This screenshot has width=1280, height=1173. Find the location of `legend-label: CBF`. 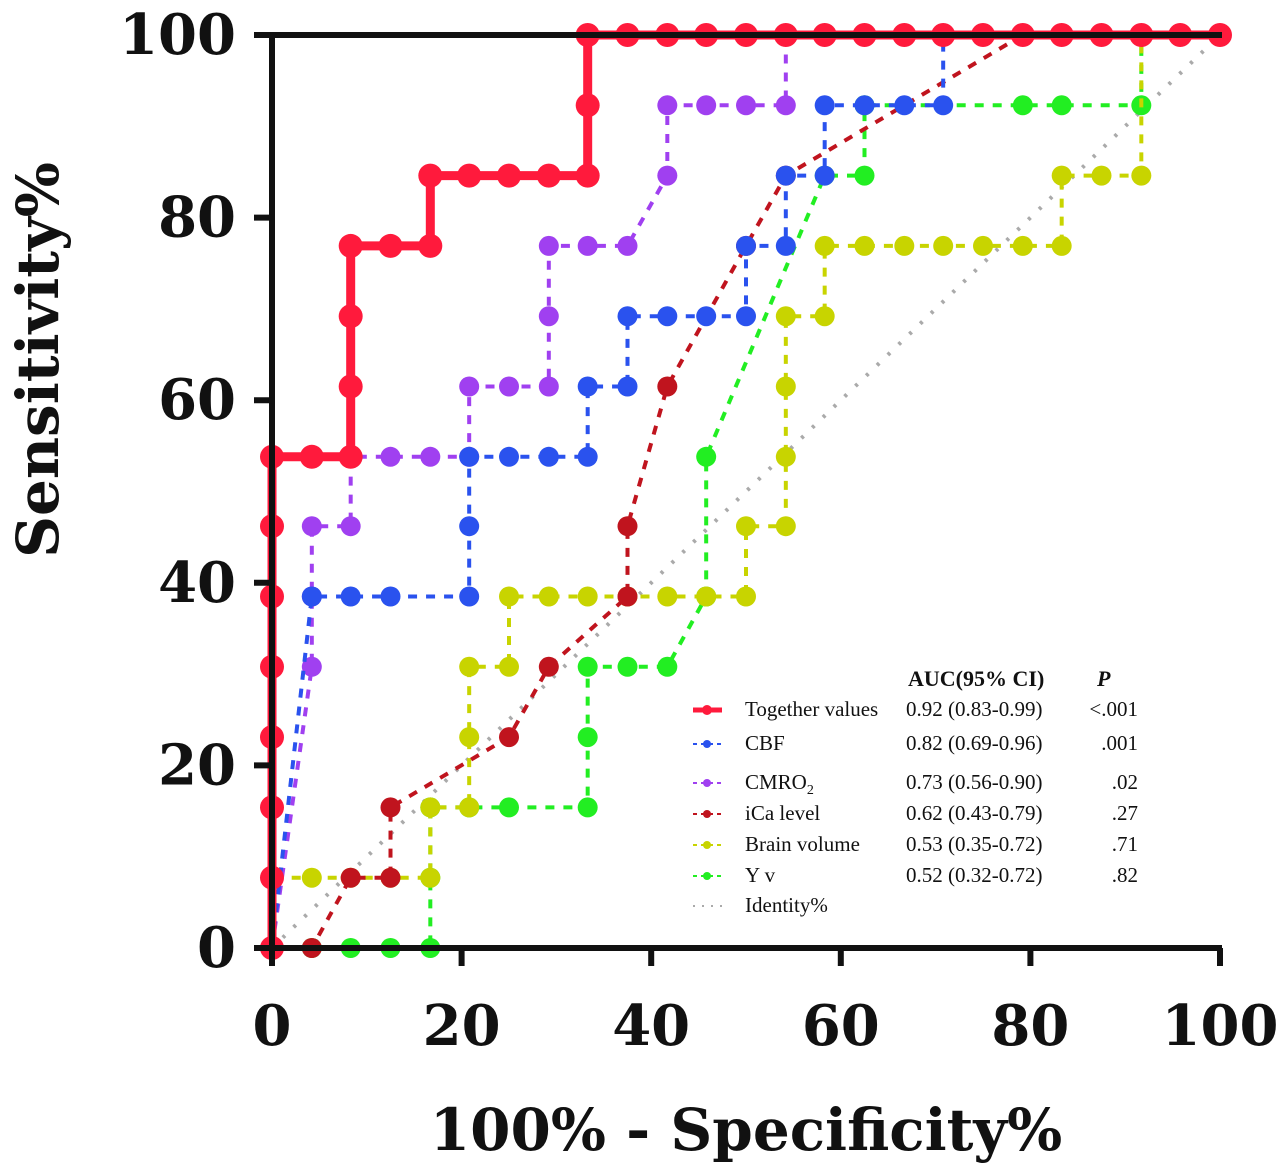

legend-label: CBF is located at coordinates (765, 743).